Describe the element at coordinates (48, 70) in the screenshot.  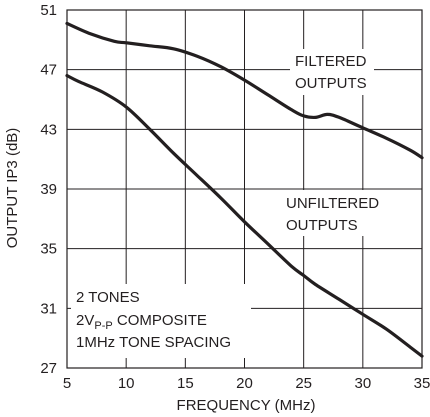
I see `y-tick-label: 47` at that location.